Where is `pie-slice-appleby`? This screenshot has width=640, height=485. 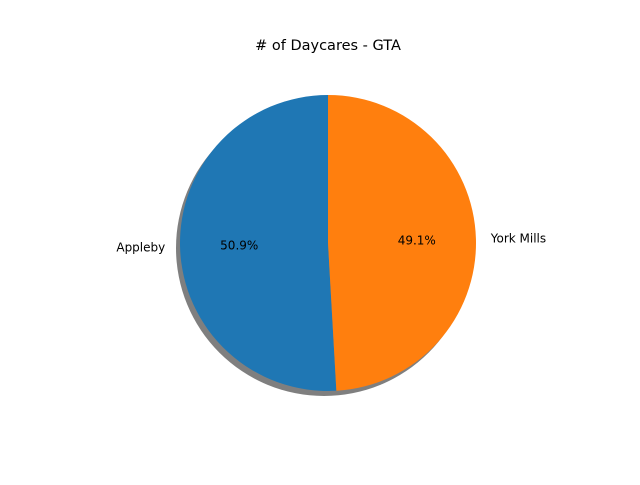 pie-slice-appleby is located at coordinates (258, 243).